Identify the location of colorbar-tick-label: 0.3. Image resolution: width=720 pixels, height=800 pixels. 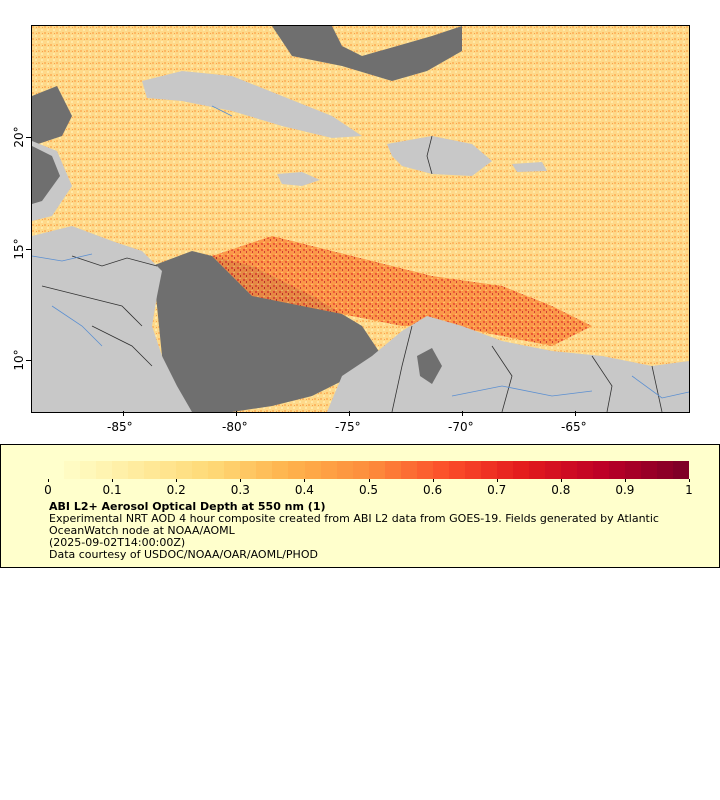
(240, 490).